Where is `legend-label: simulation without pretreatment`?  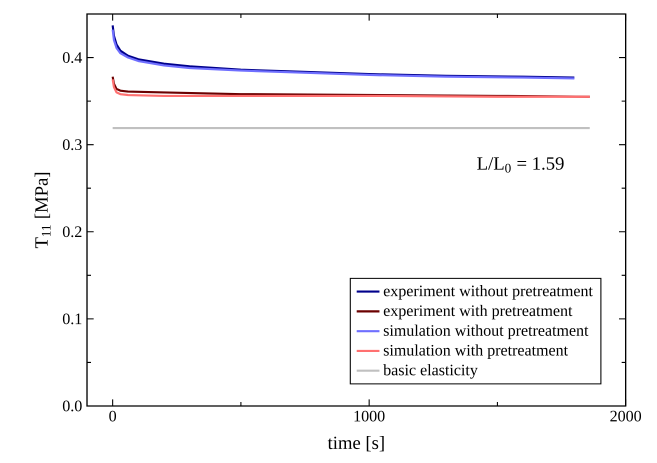 legend-label: simulation without pretreatment is located at coordinates (486, 332).